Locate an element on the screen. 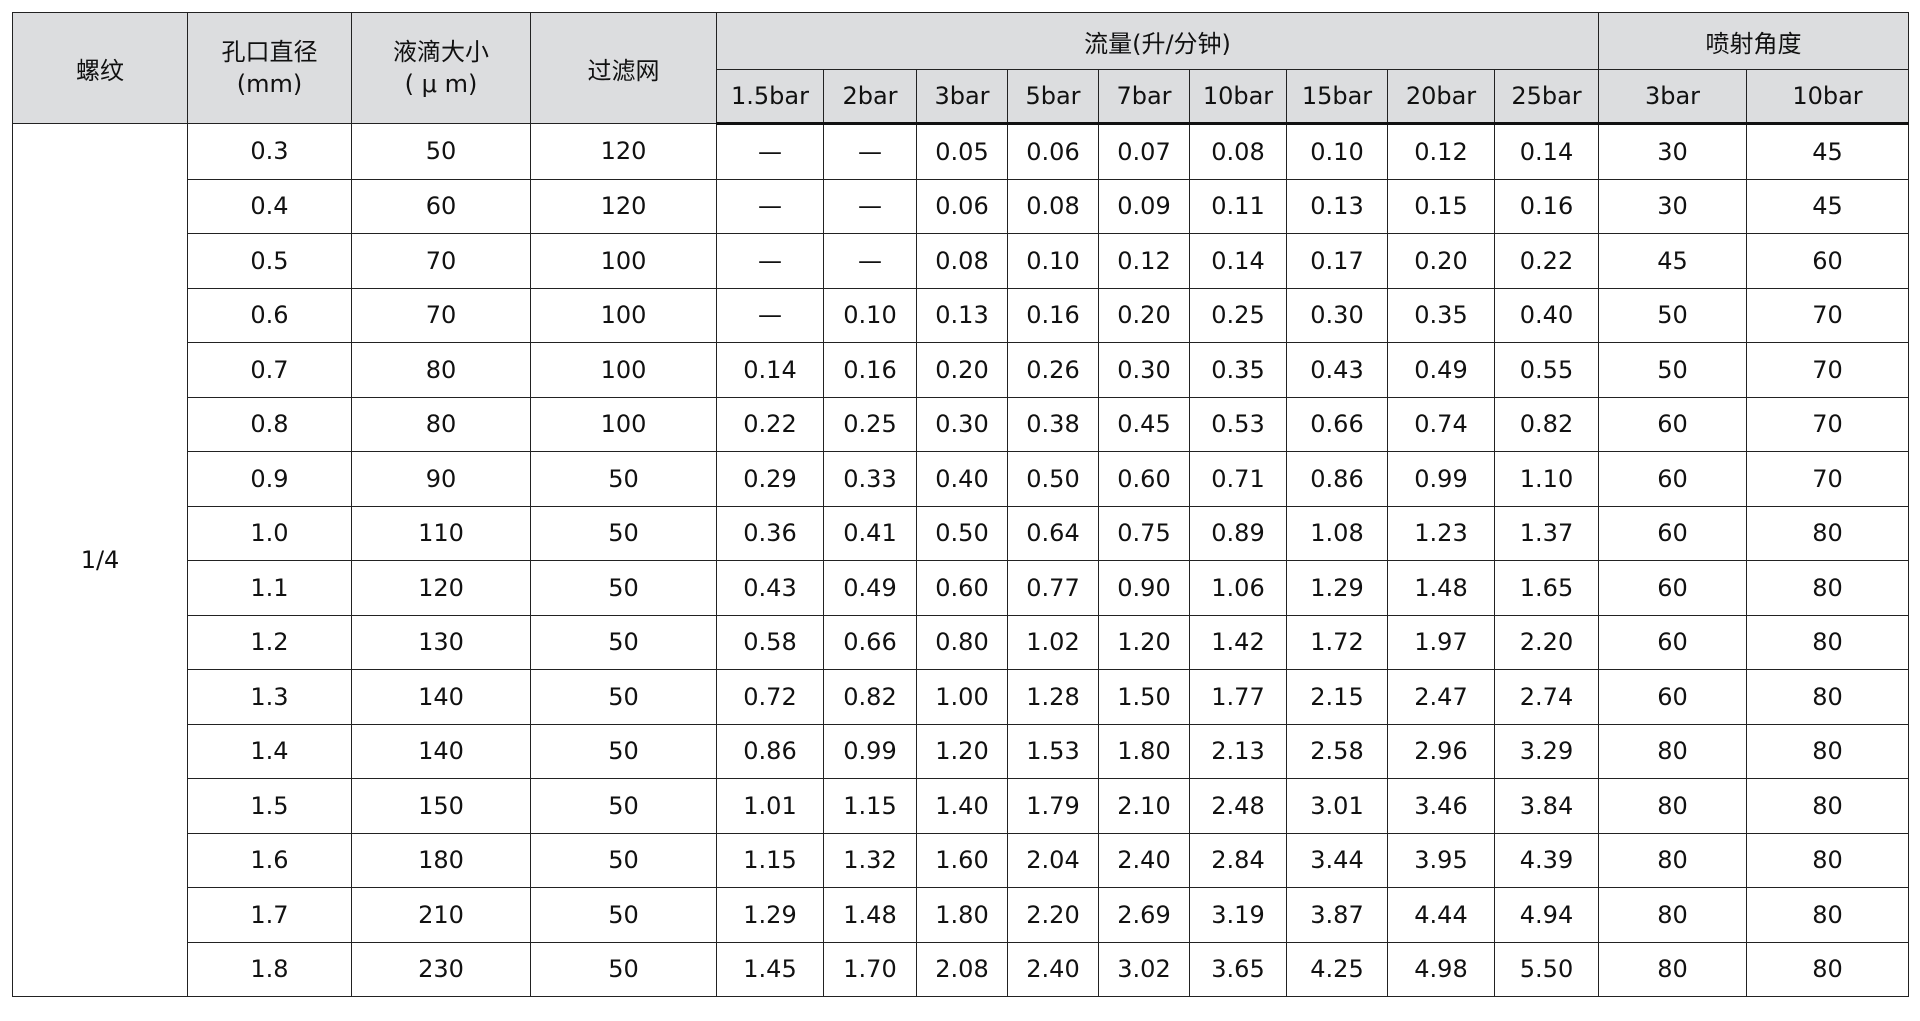 The height and width of the screenshot is (1021, 1920). table-cell: 0.20 is located at coordinates (1441, 261).